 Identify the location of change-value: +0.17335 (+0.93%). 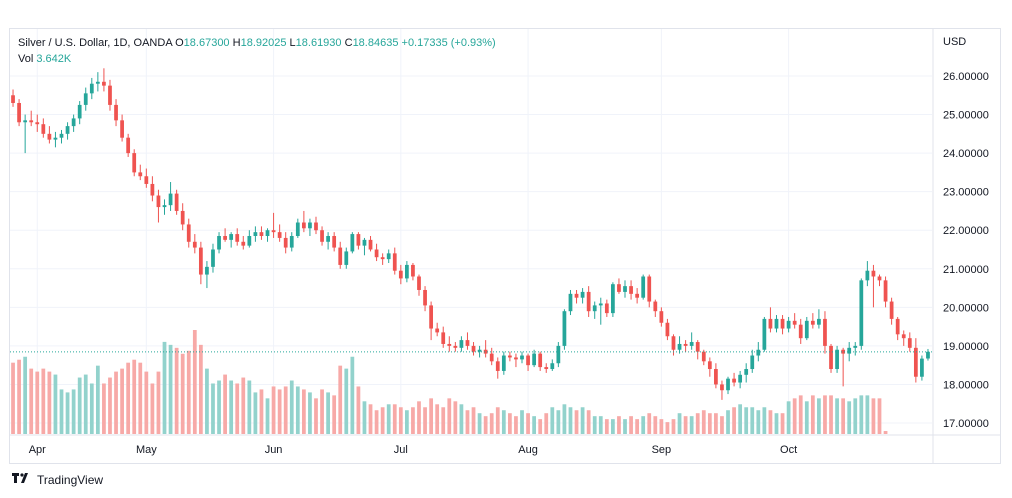
(448, 43).